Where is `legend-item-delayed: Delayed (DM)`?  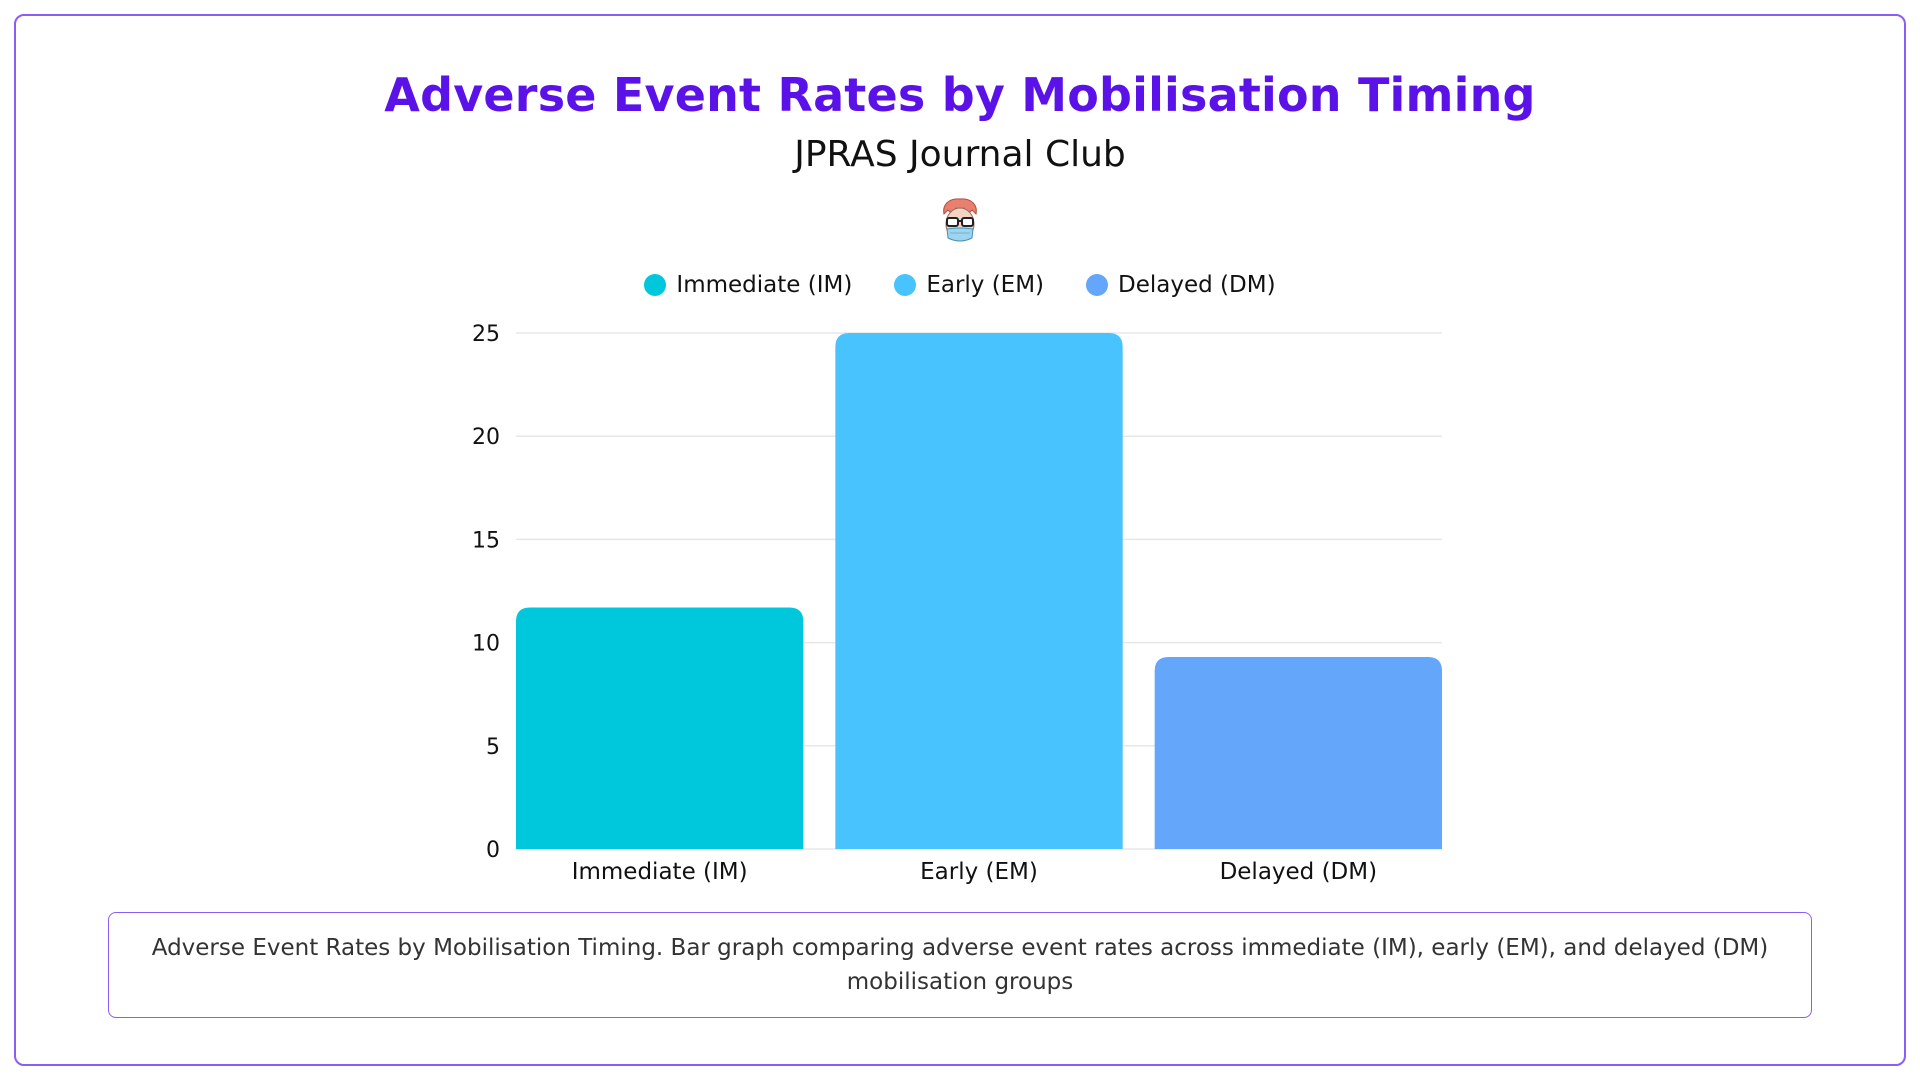
legend-item-delayed: Delayed (DM) is located at coordinates (1181, 285).